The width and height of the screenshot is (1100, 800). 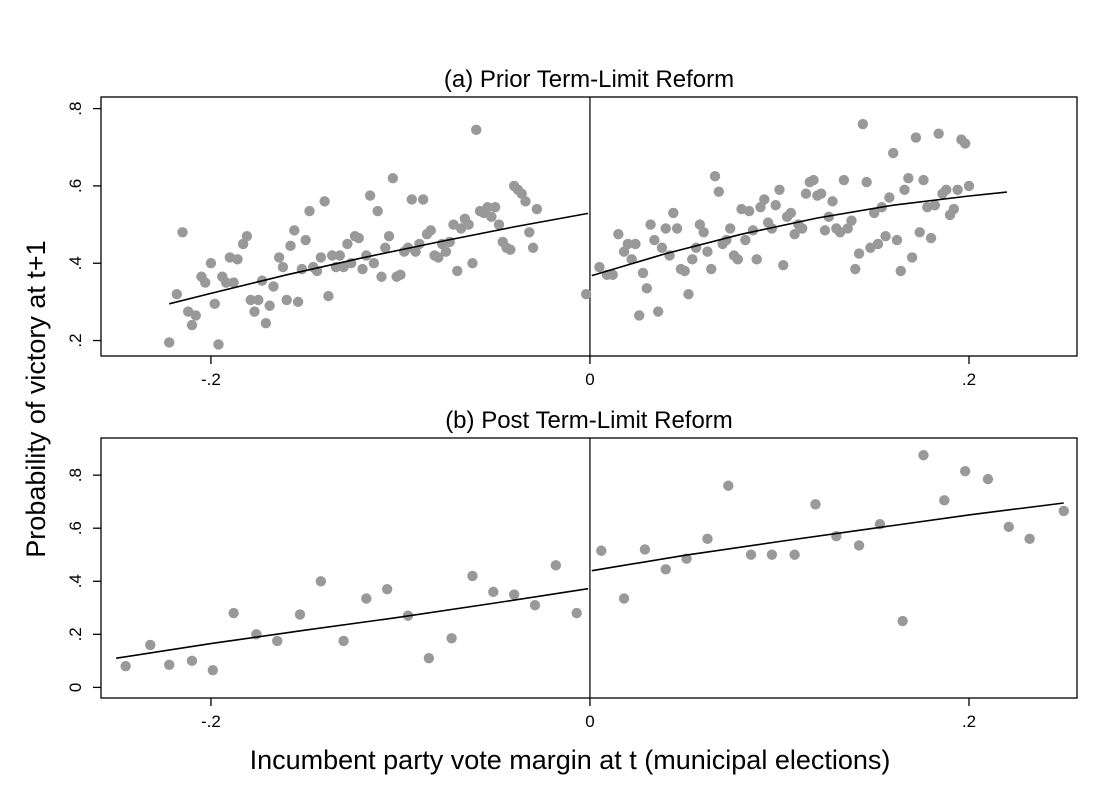 What do you see at coordinates (379, 258) in the screenshot?
I see `fit-line-left` at bounding box center [379, 258].